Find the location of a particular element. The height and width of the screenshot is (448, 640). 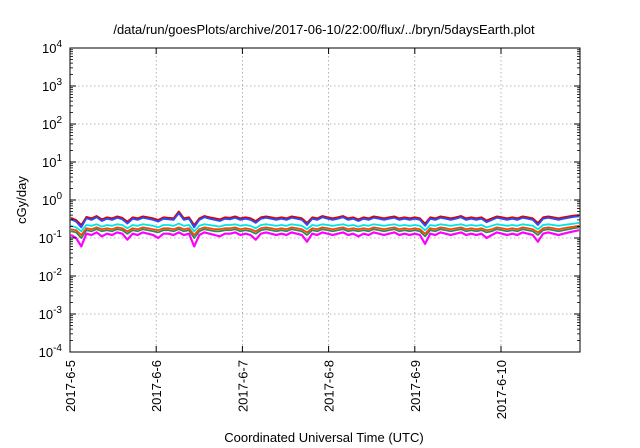

y-axis-label: cGy/day is located at coordinates (21, 200).